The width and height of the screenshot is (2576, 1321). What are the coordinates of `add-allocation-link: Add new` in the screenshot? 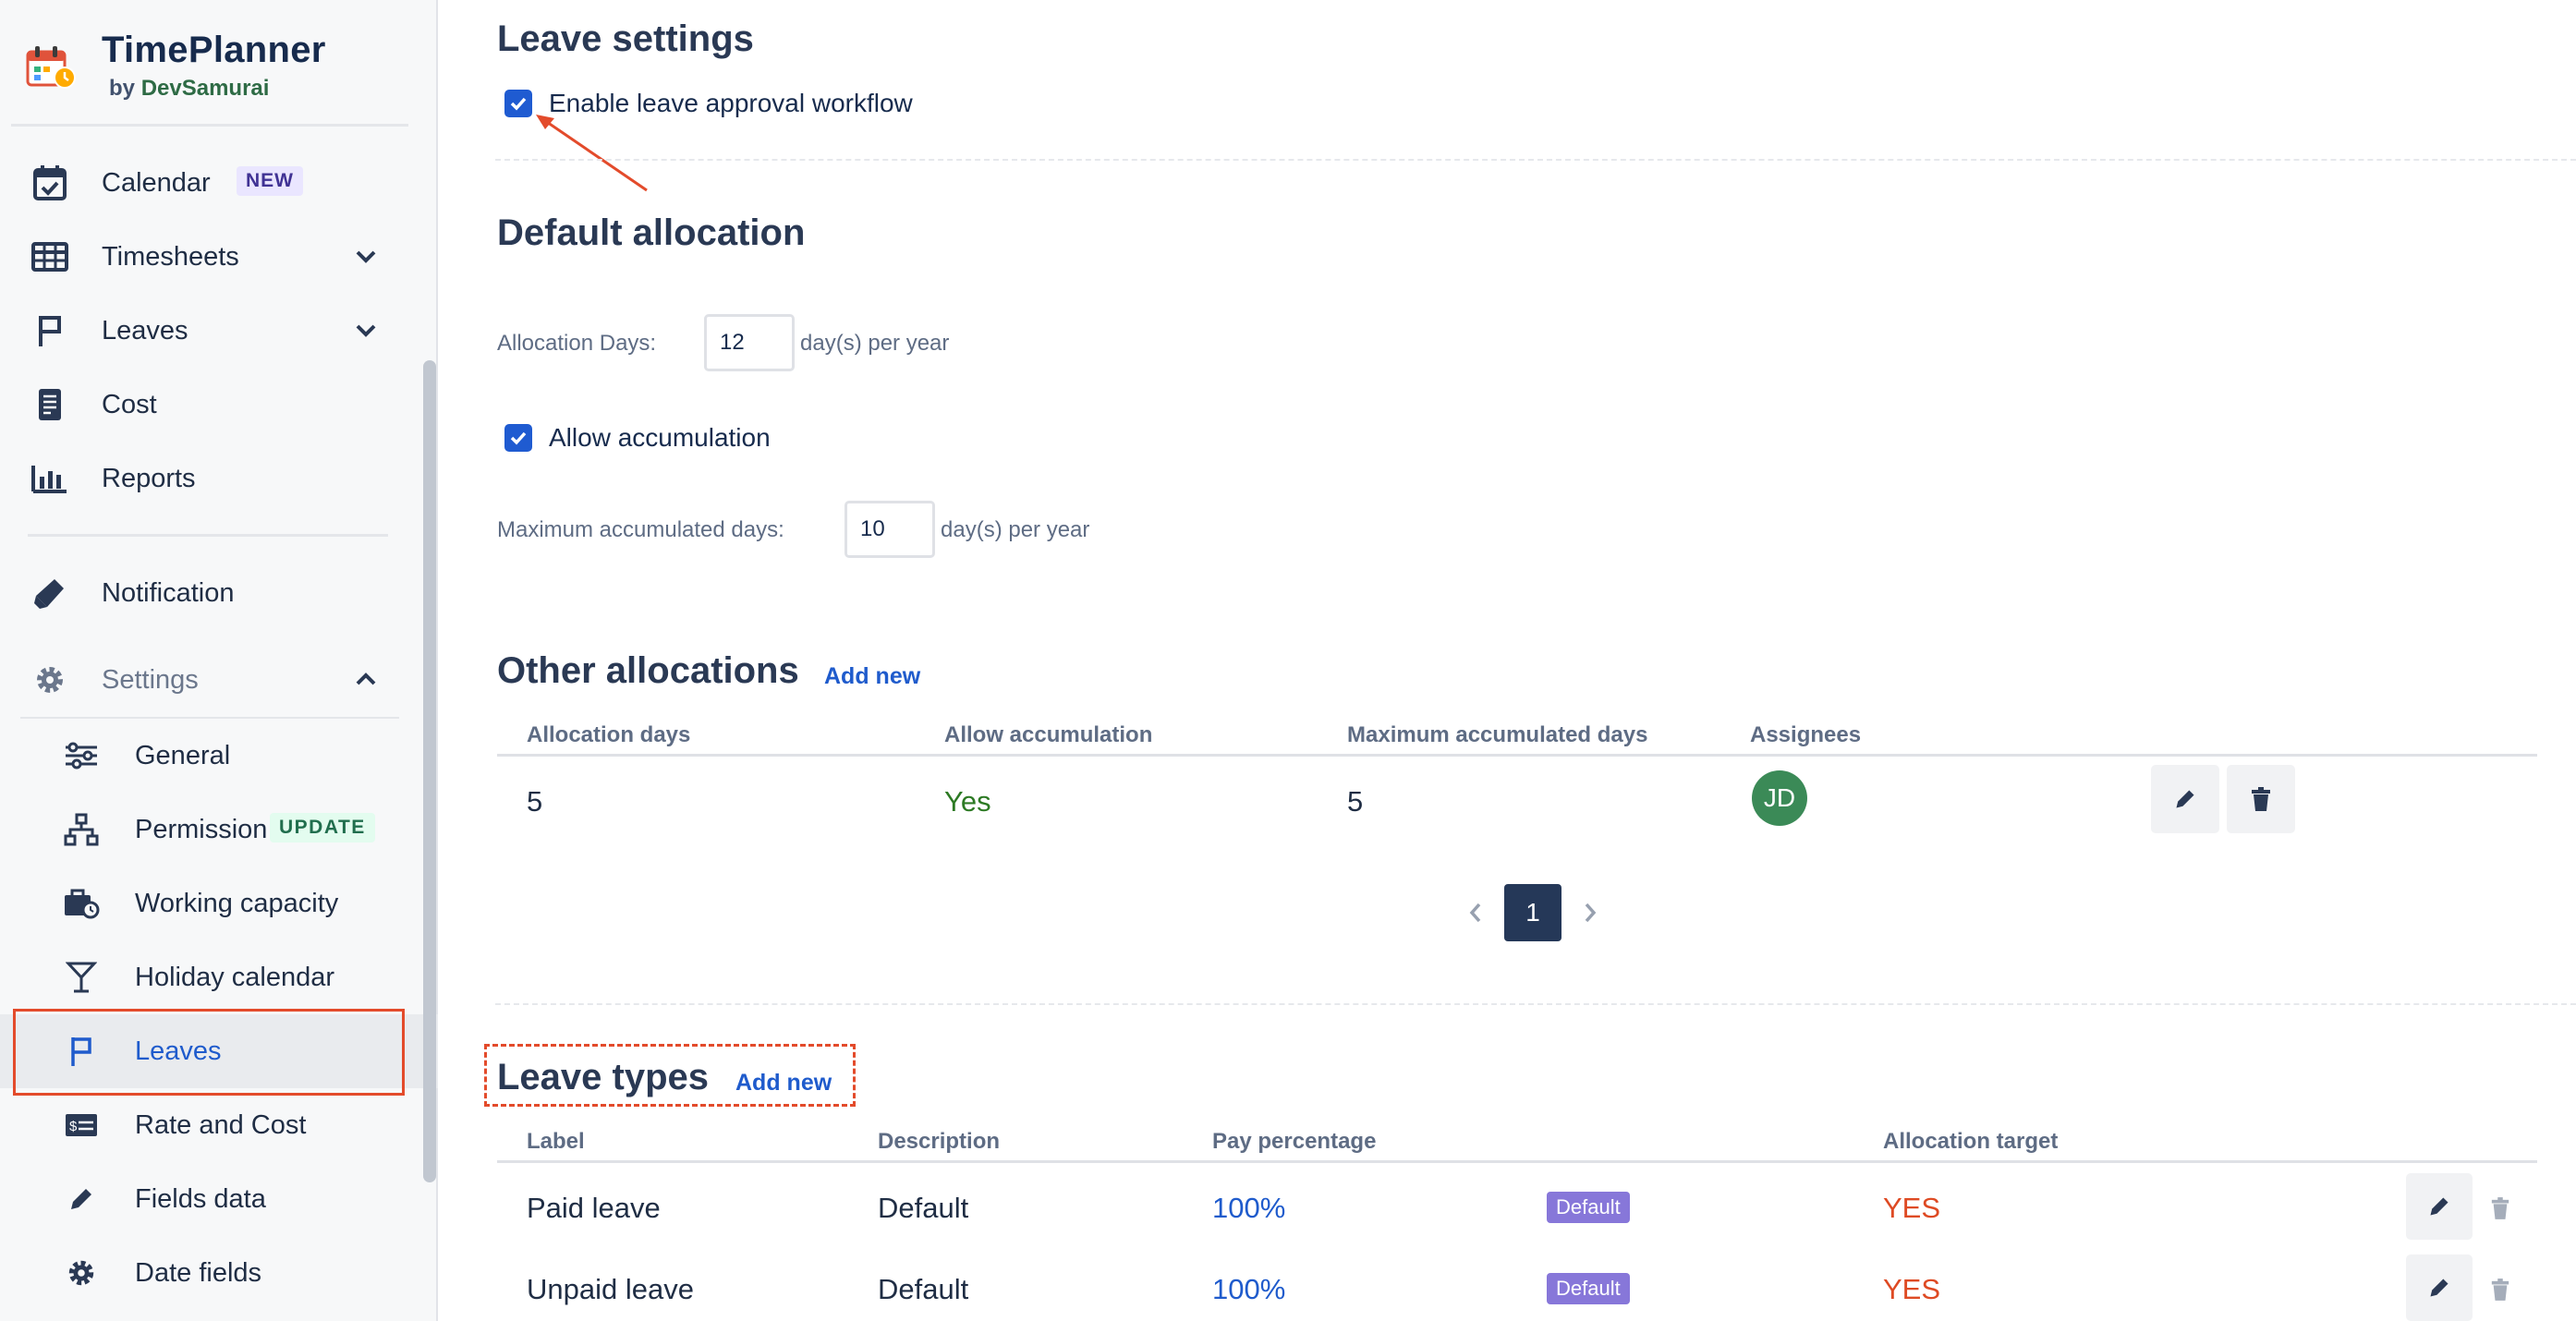 It's located at (872, 676).